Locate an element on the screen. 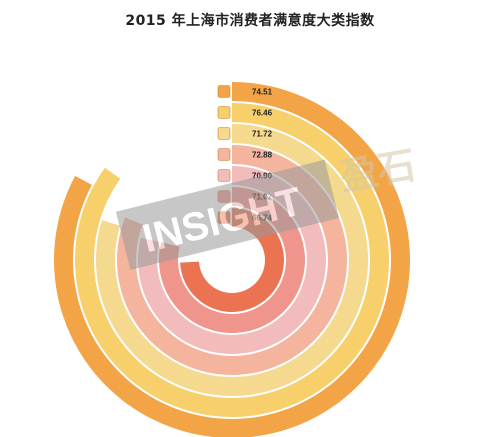  chart-title: 2015 年上海市消费者满意度大类指数 is located at coordinates (250, 21).